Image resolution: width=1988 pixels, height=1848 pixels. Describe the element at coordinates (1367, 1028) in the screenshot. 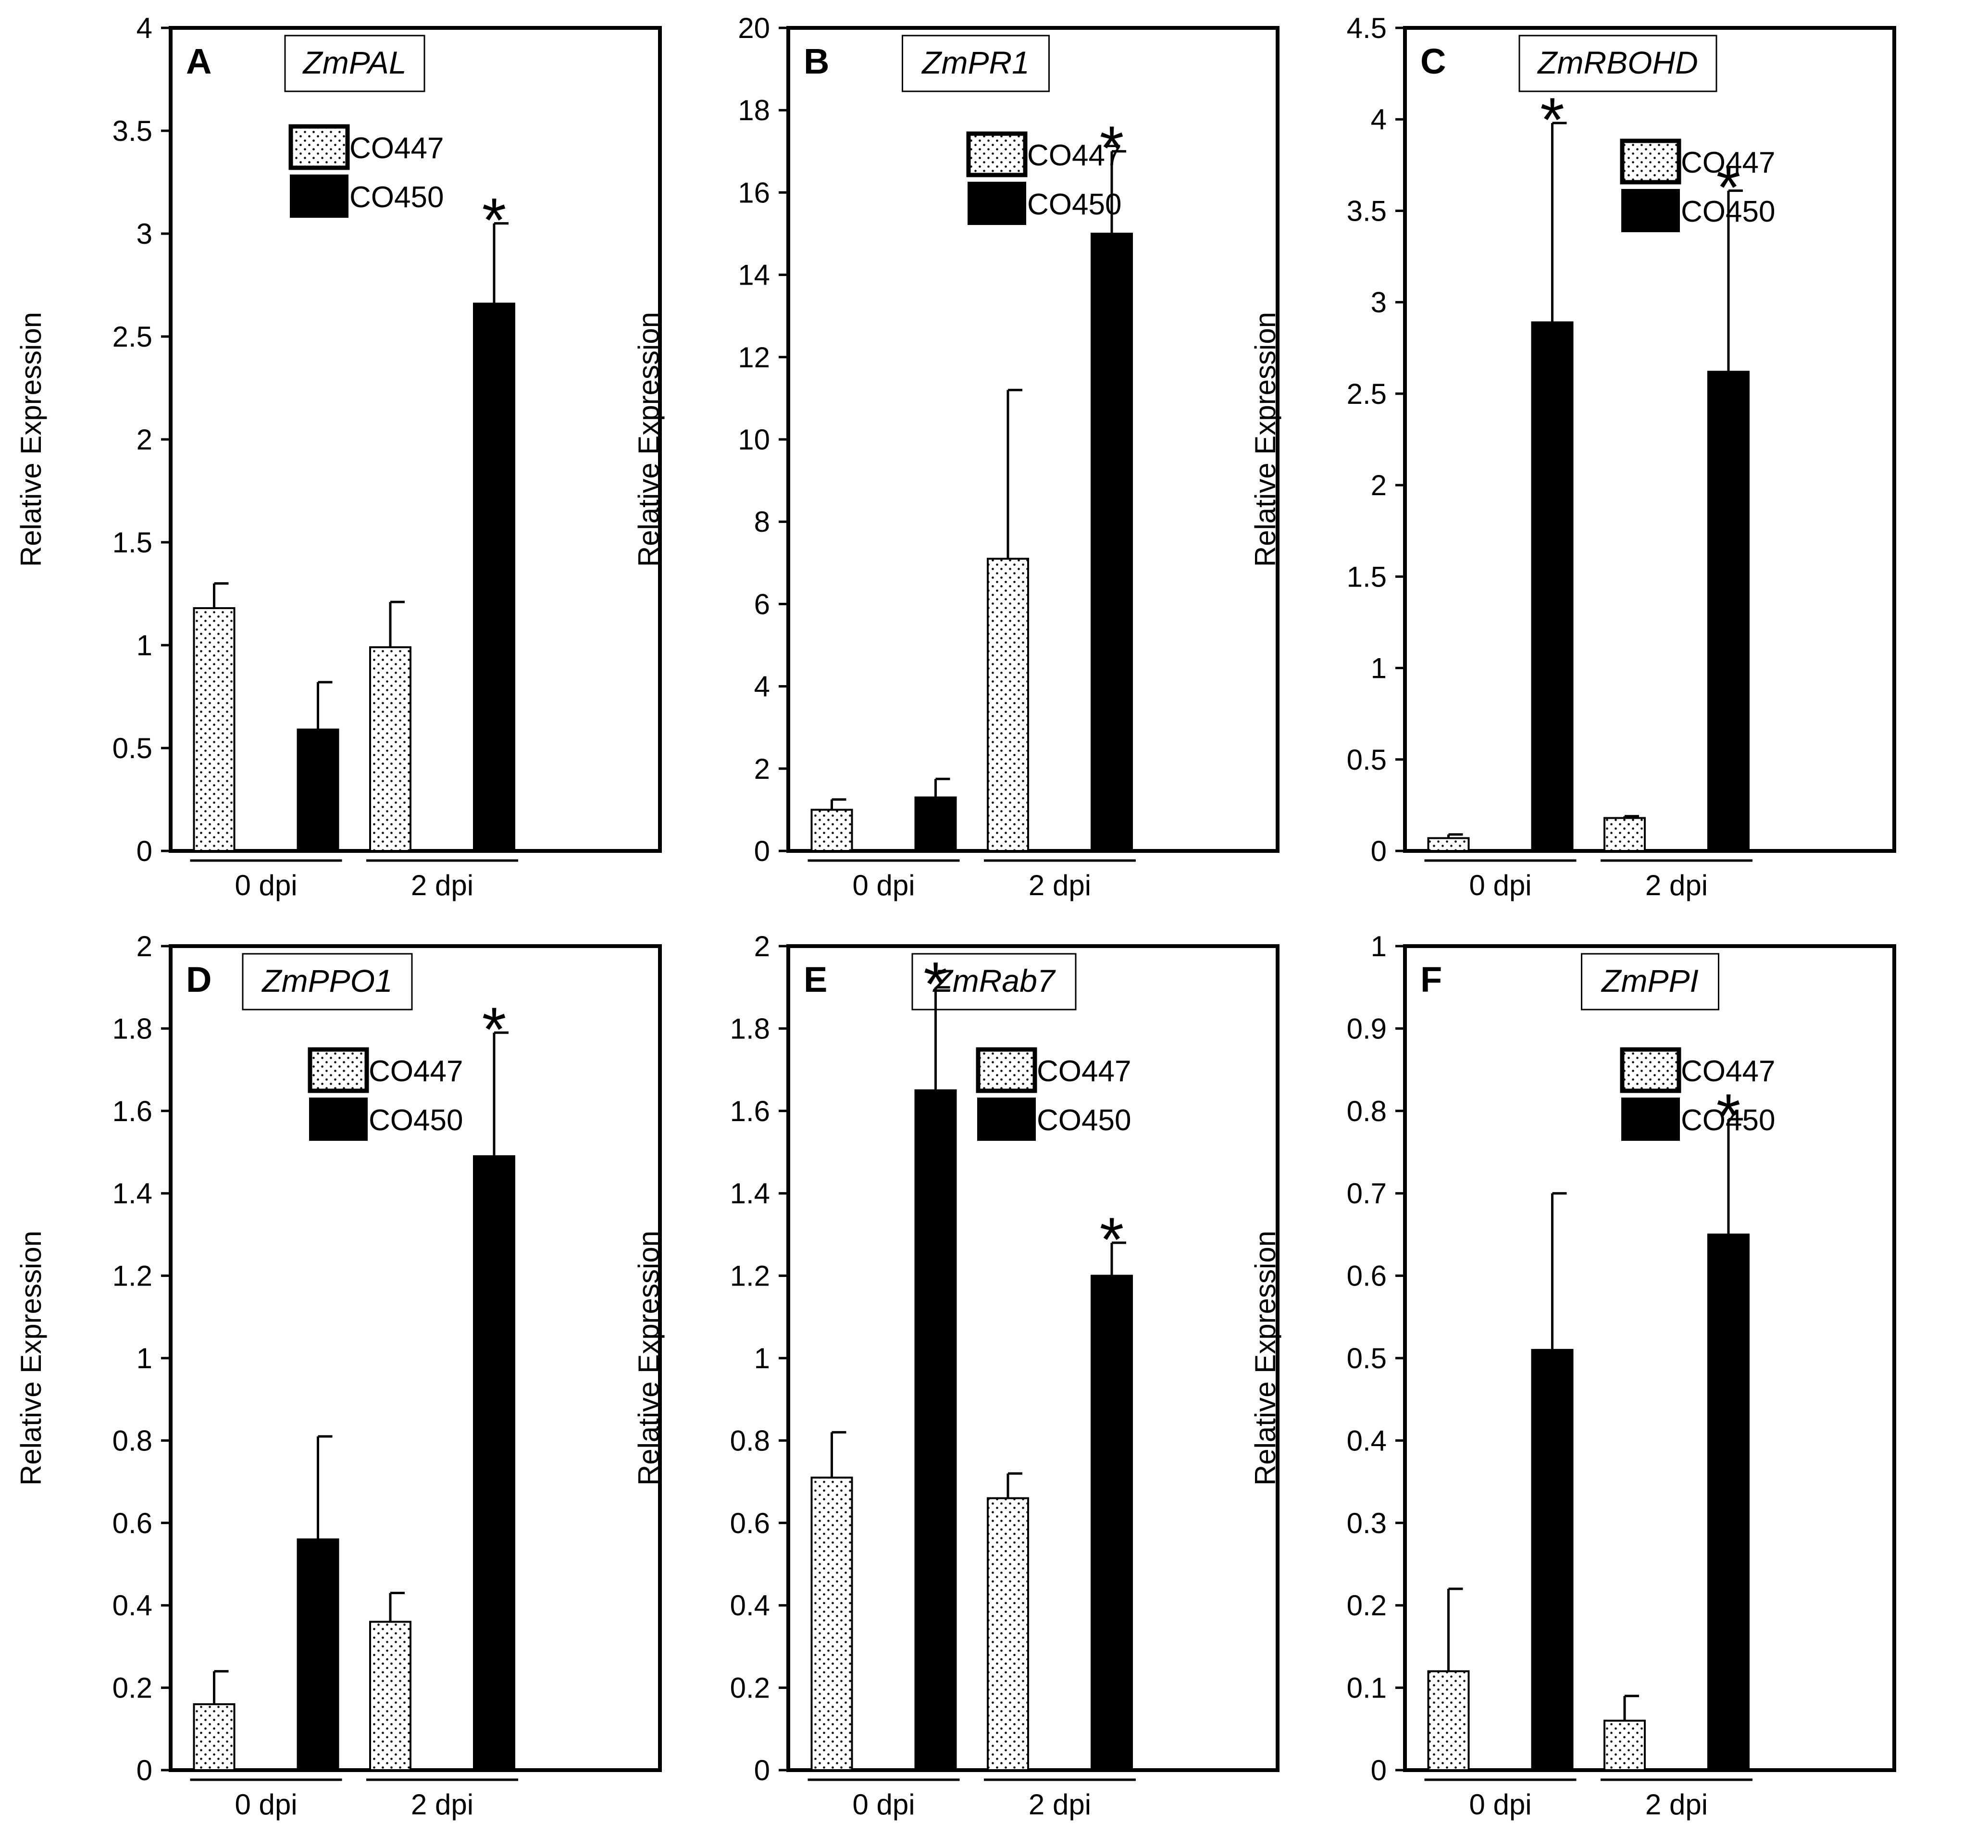

I see `y-tick-label: 0.9` at that location.